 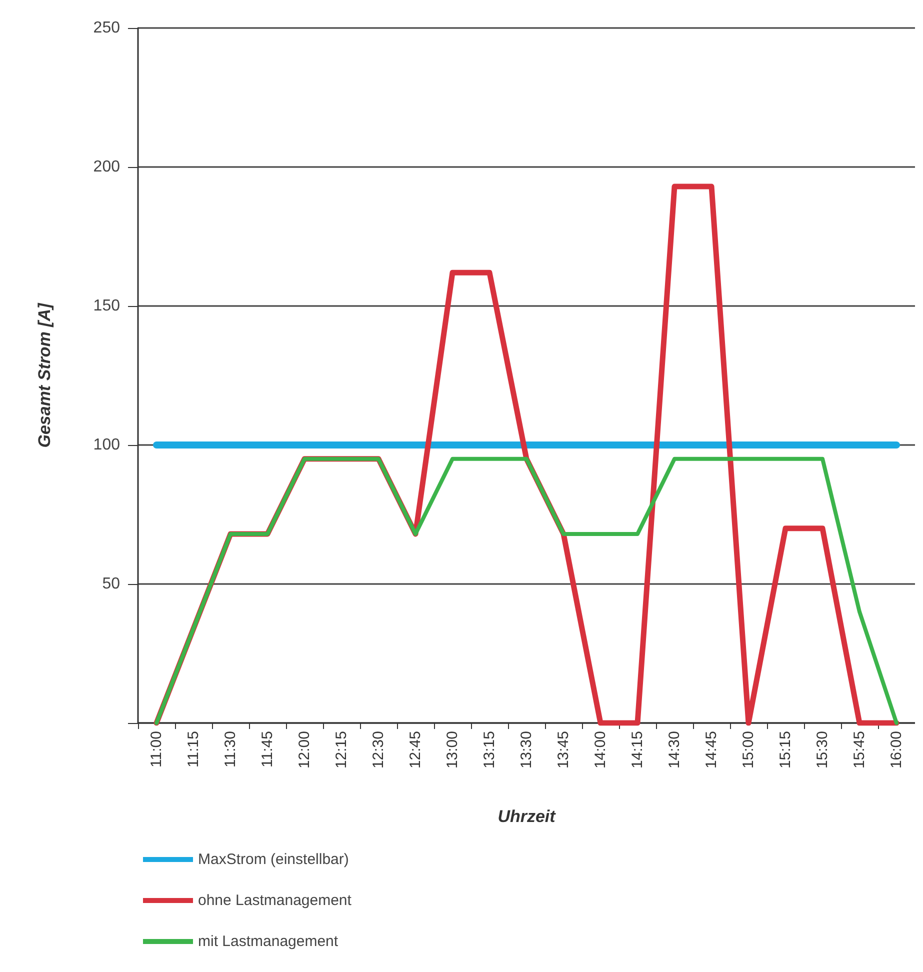 What do you see at coordinates (106, 167) in the screenshot?
I see `y-tick-label: 200` at bounding box center [106, 167].